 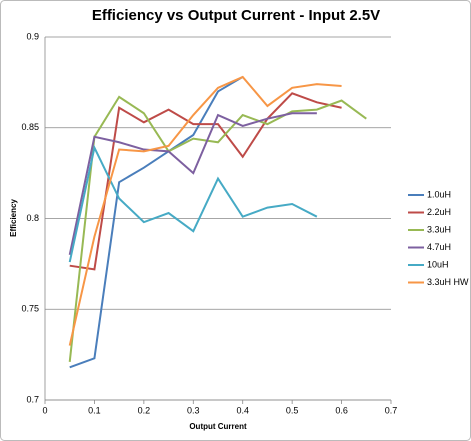 What do you see at coordinates (144, 410) in the screenshot?
I see `x-tick-label: 0.2` at bounding box center [144, 410].